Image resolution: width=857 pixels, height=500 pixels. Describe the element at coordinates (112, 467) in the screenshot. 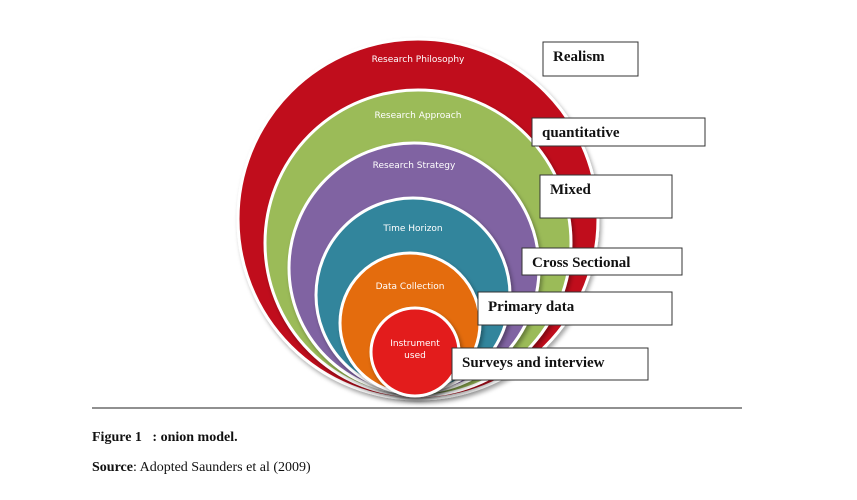

I see `source-label: Source` at that location.